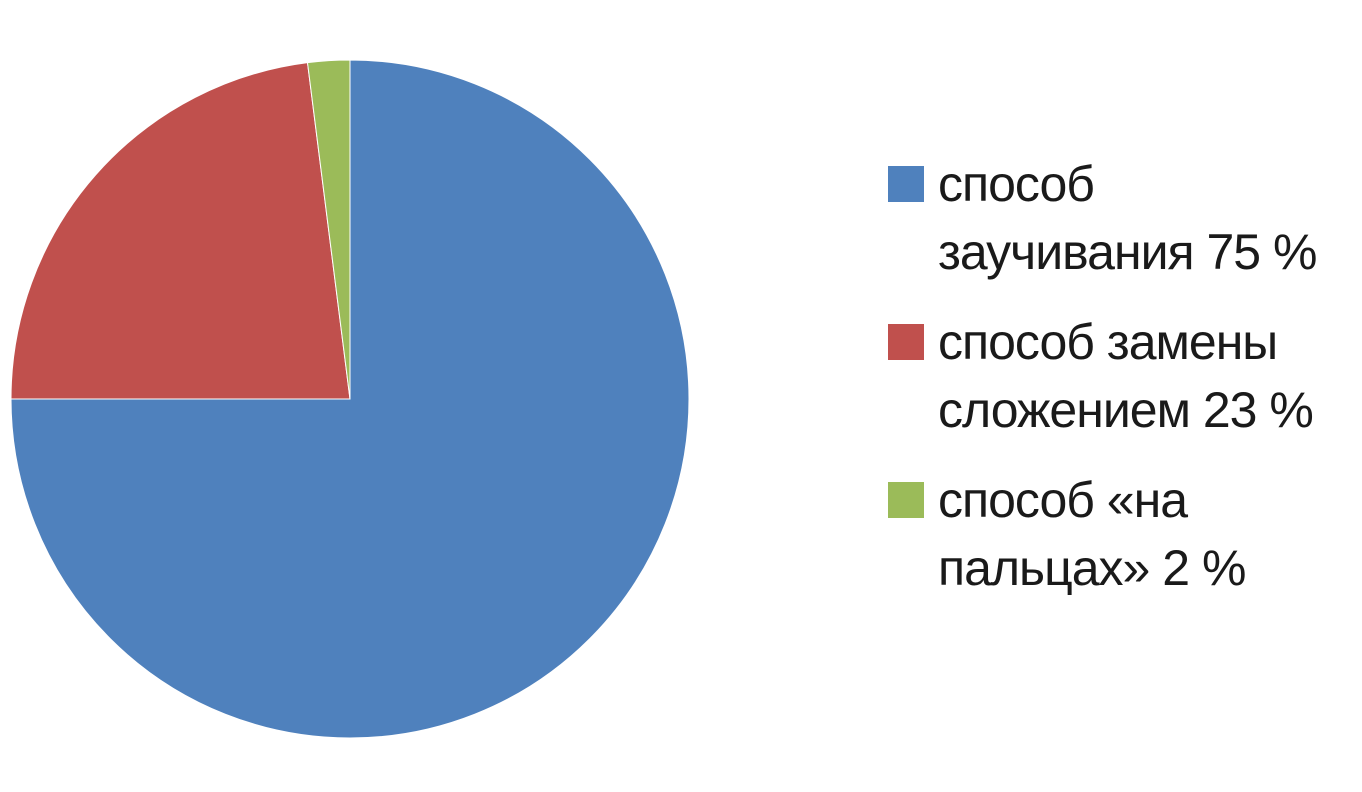 Image resolution: width=1362 pixels, height=792 pixels. Describe the element at coordinates (1126, 376) in the screenshot. I see `legend-label: способ замены сложением 23 %` at that location.